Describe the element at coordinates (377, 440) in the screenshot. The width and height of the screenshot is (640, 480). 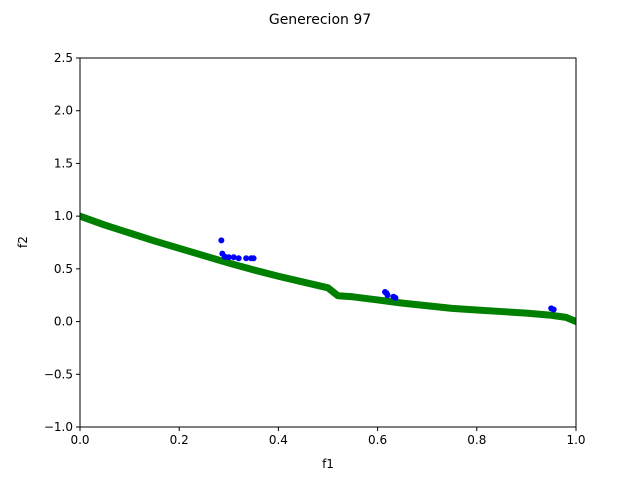
I see `x-tick-label: 0.6` at that location.